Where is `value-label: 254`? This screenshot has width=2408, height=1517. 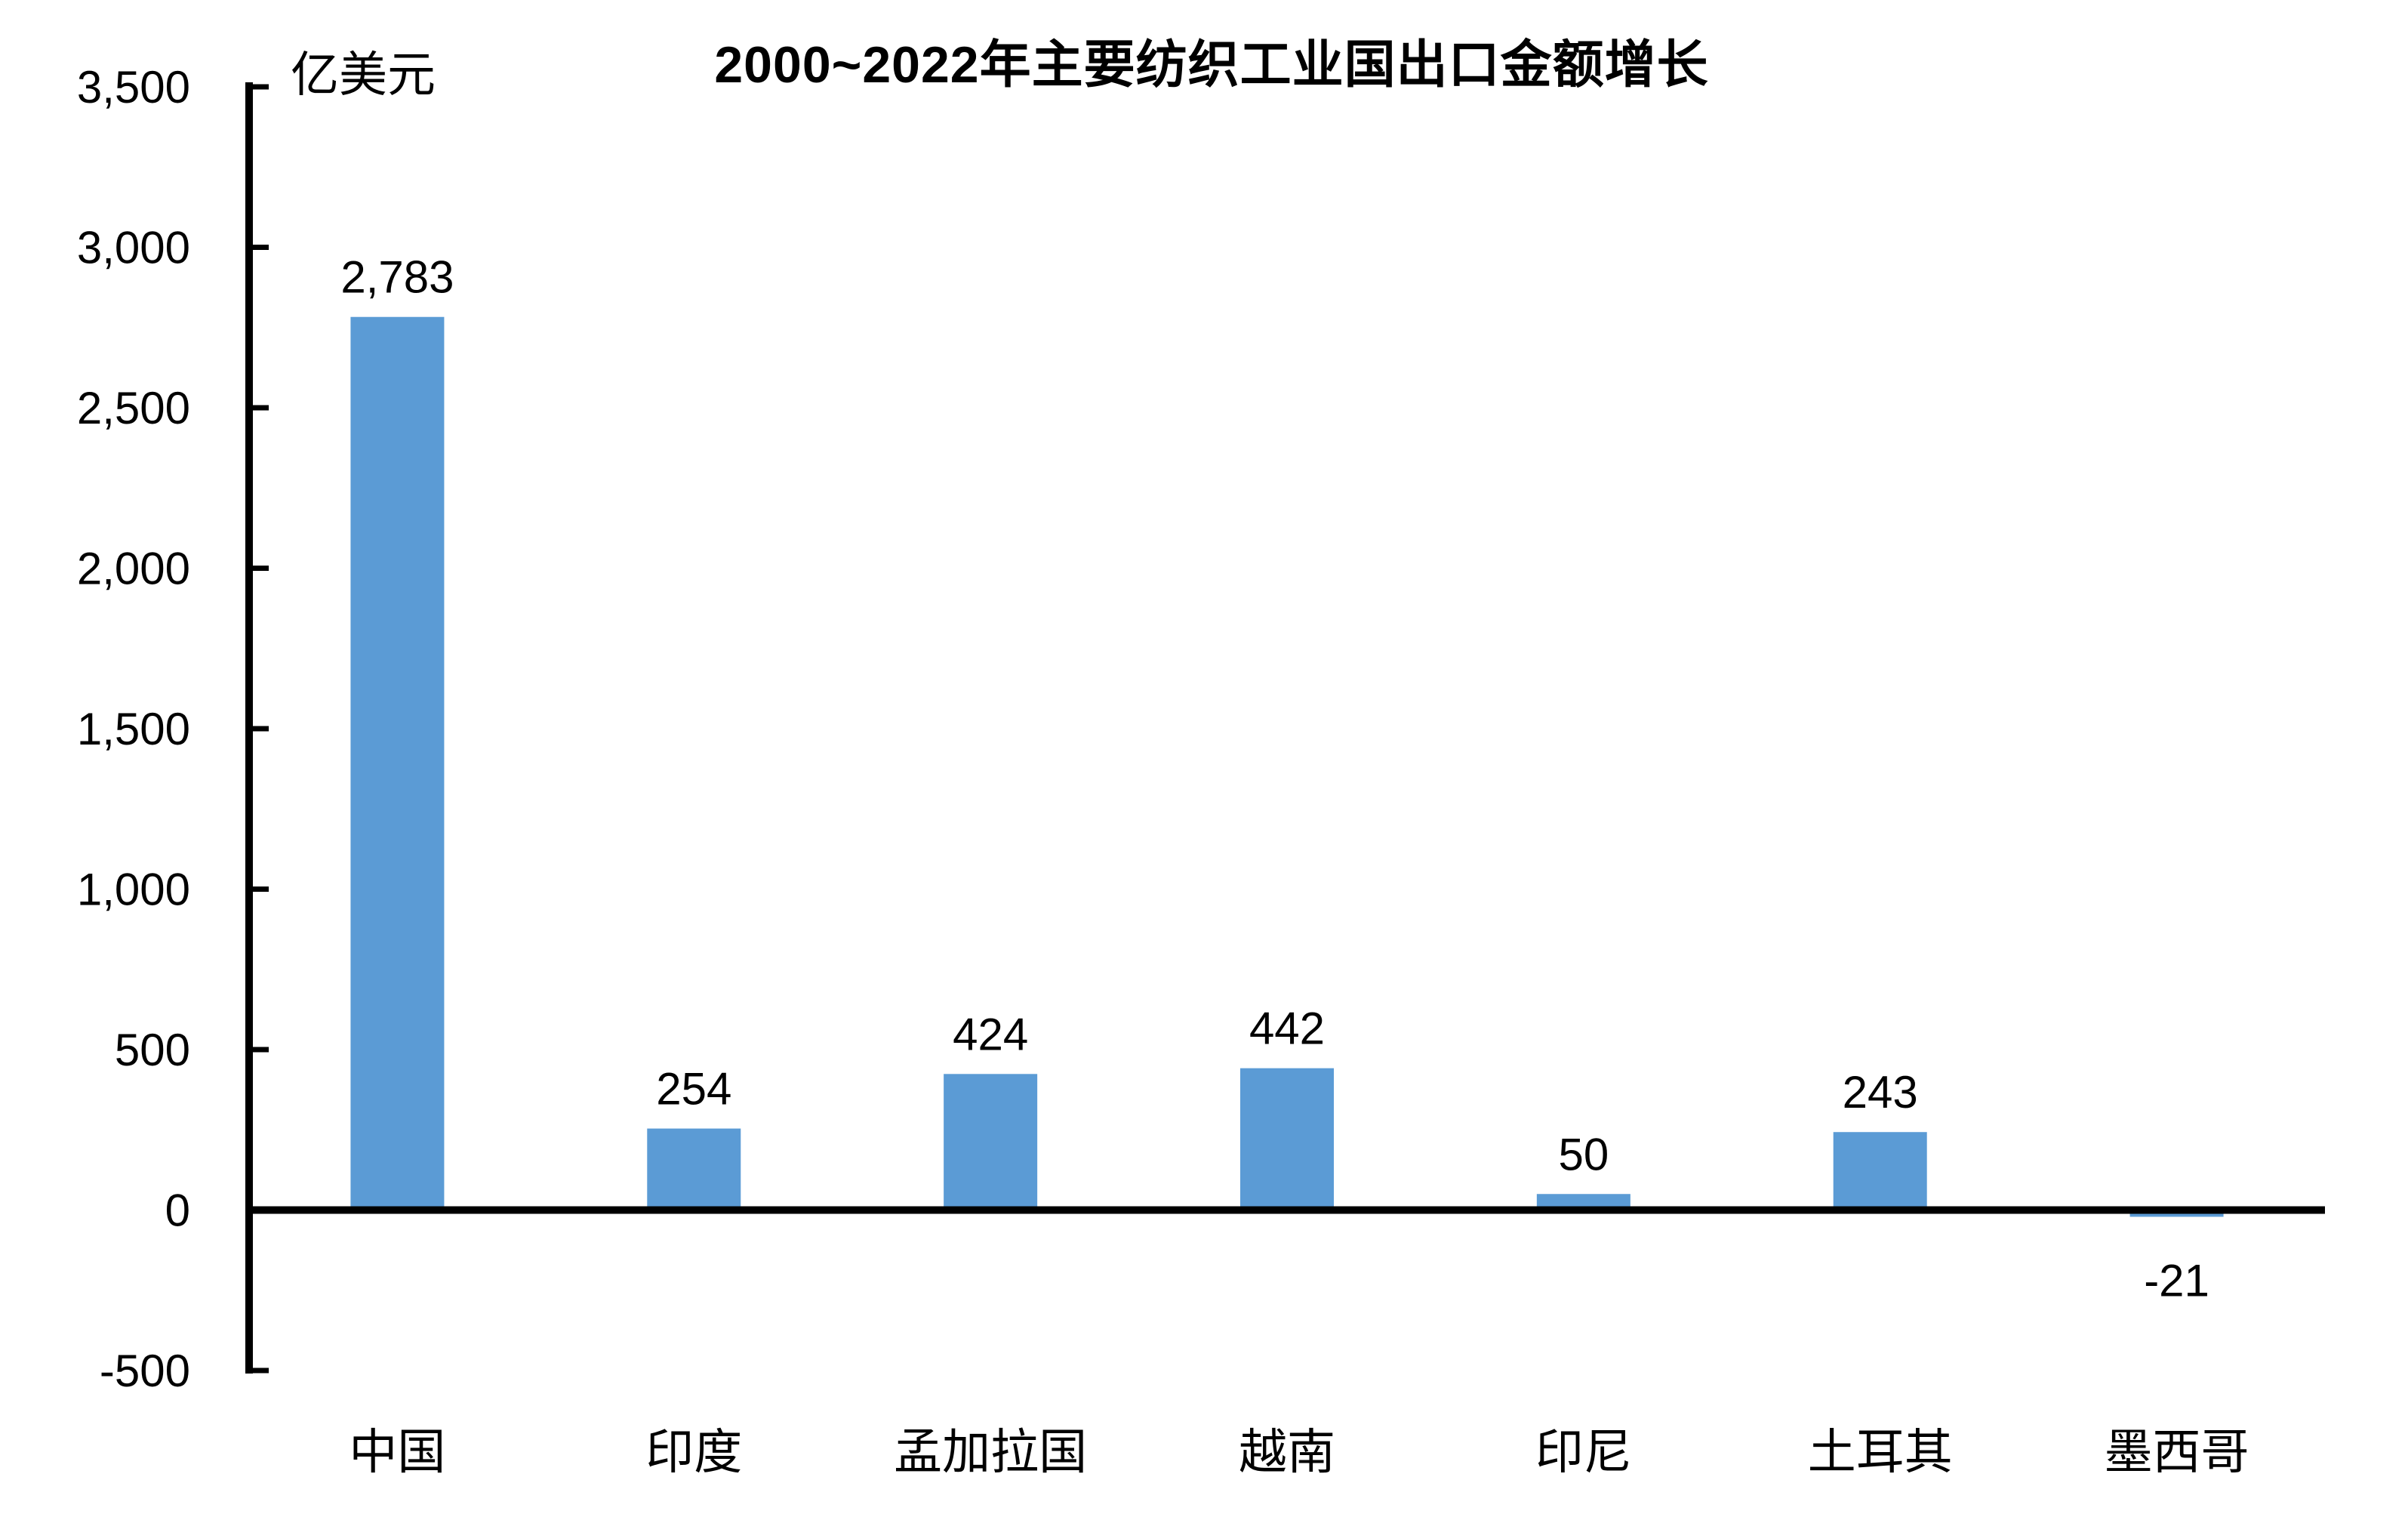 value-label: 254 is located at coordinates (693, 1089).